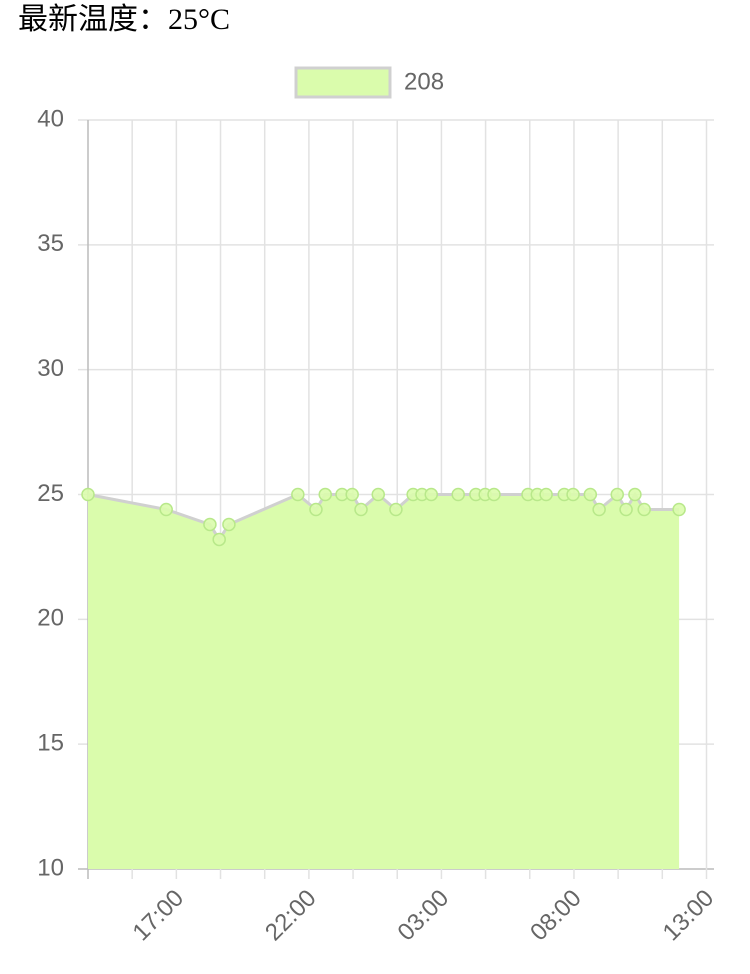  I want to click on x-tick-label: 13:00, so click(689, 916).